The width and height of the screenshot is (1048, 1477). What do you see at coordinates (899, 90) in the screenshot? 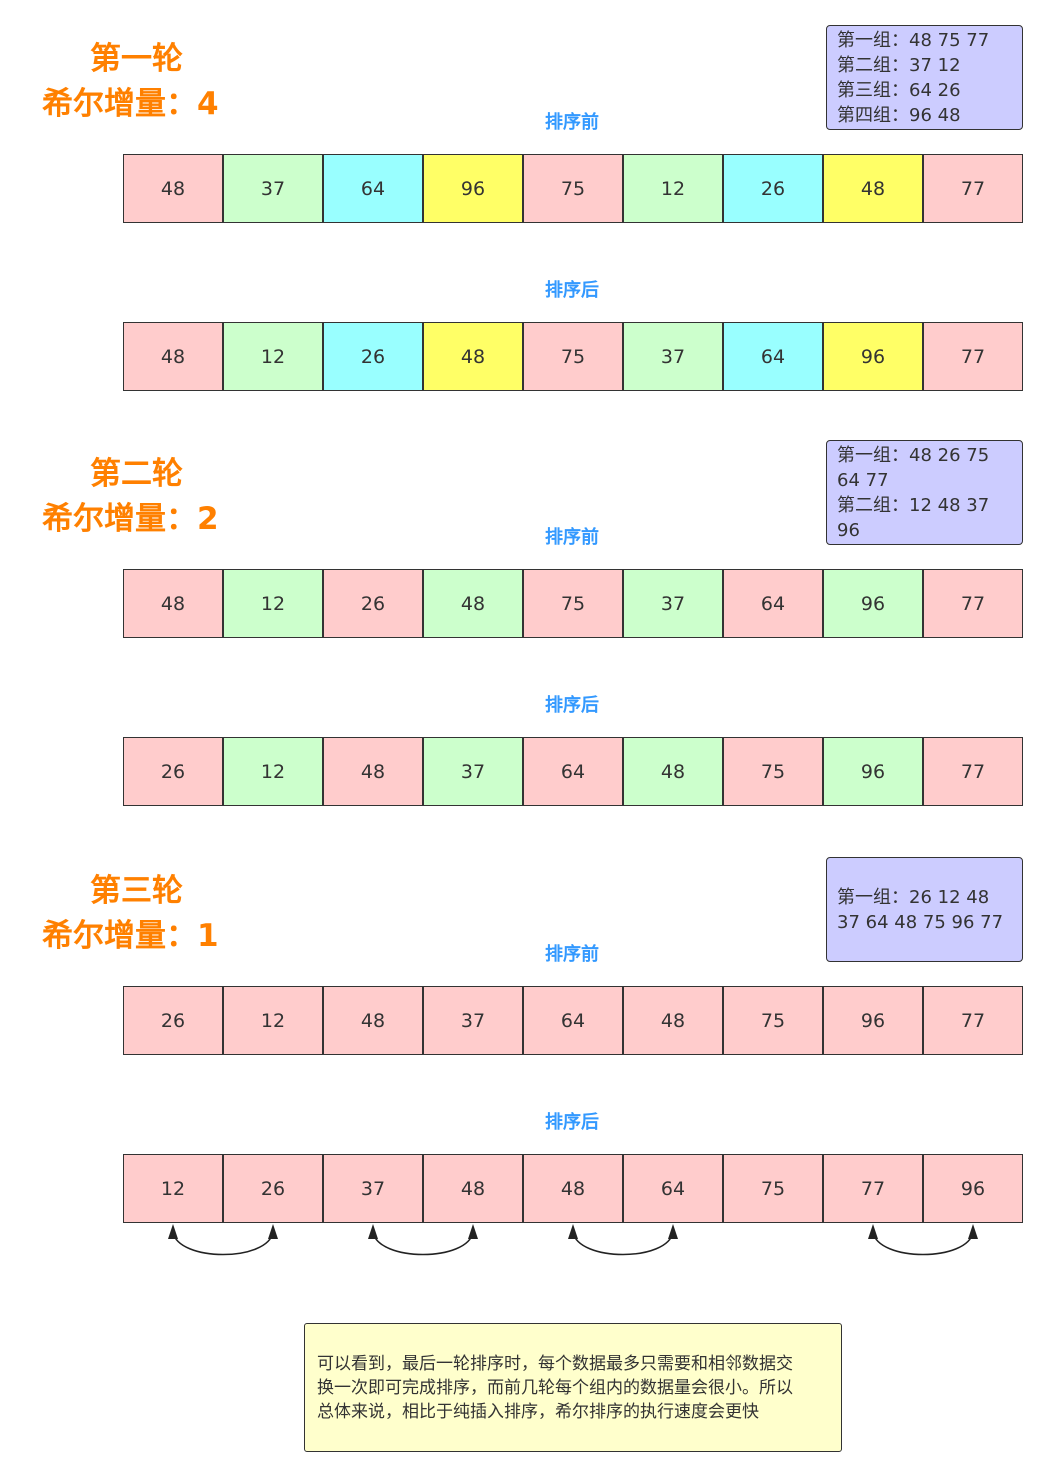
I see `group-line: 第三组：64 26` at bounding box center [899, 90].